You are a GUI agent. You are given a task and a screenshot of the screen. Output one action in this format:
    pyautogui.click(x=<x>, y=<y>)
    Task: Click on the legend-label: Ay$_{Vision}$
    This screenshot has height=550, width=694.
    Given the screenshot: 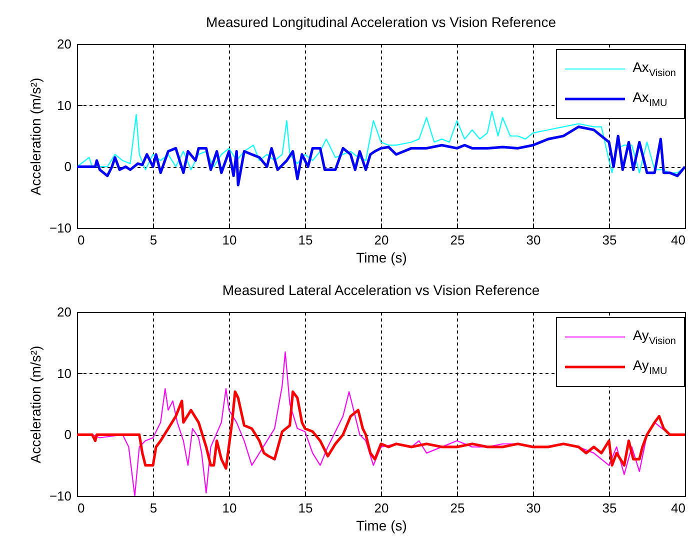 What is the action you would take?
    pyautogui.click(x=654, y=337)
    